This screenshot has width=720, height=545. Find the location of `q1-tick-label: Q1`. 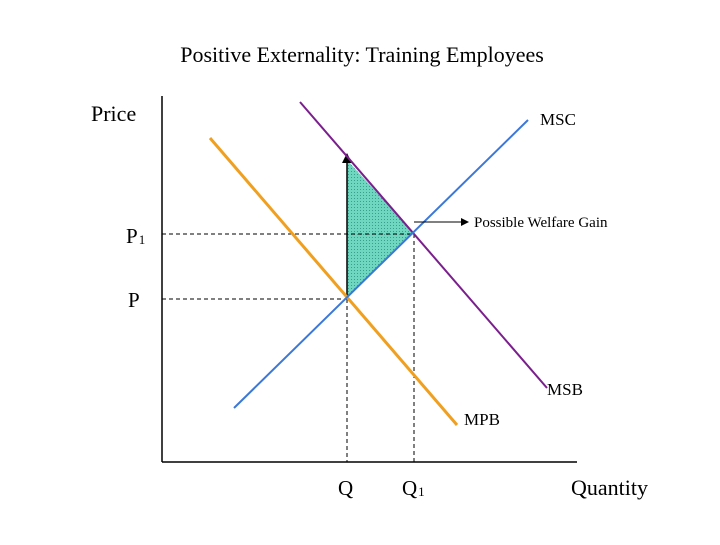

q1-tick-label: Q1 is located at coordinates (413, 488).